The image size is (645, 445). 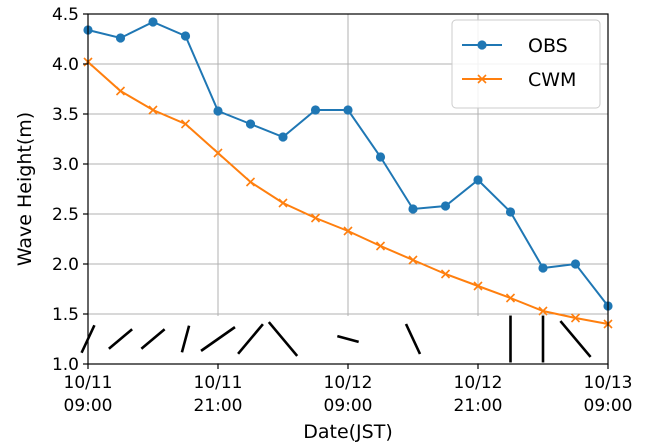 I want to click on wind-barbs, so click(x=343, y=339).